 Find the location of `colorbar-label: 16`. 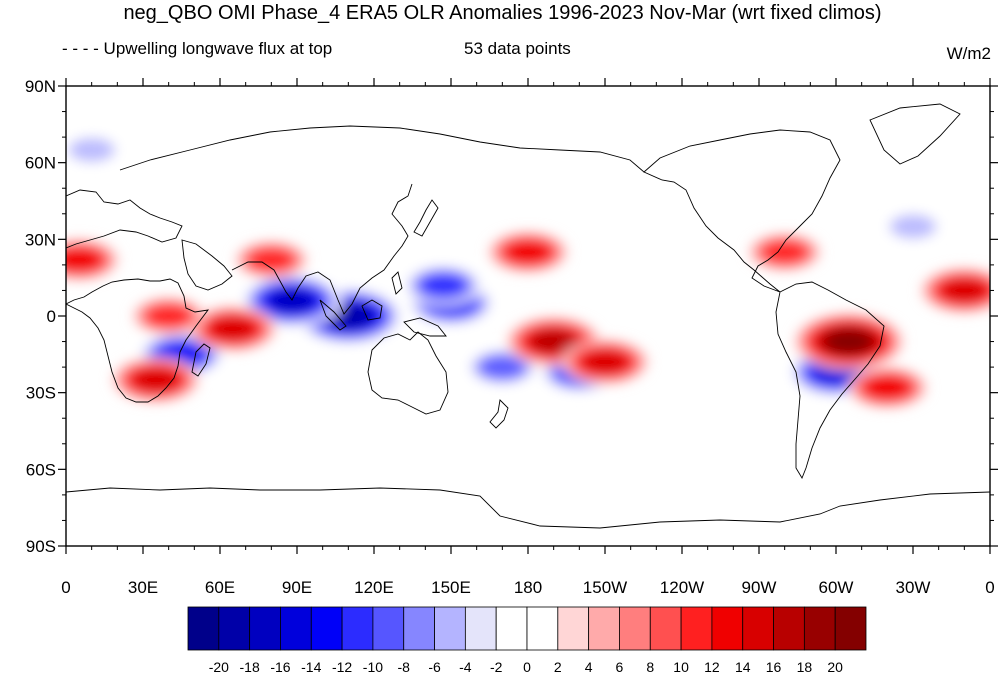

colorbar-label: 16 is located at coordinates (774, 667).